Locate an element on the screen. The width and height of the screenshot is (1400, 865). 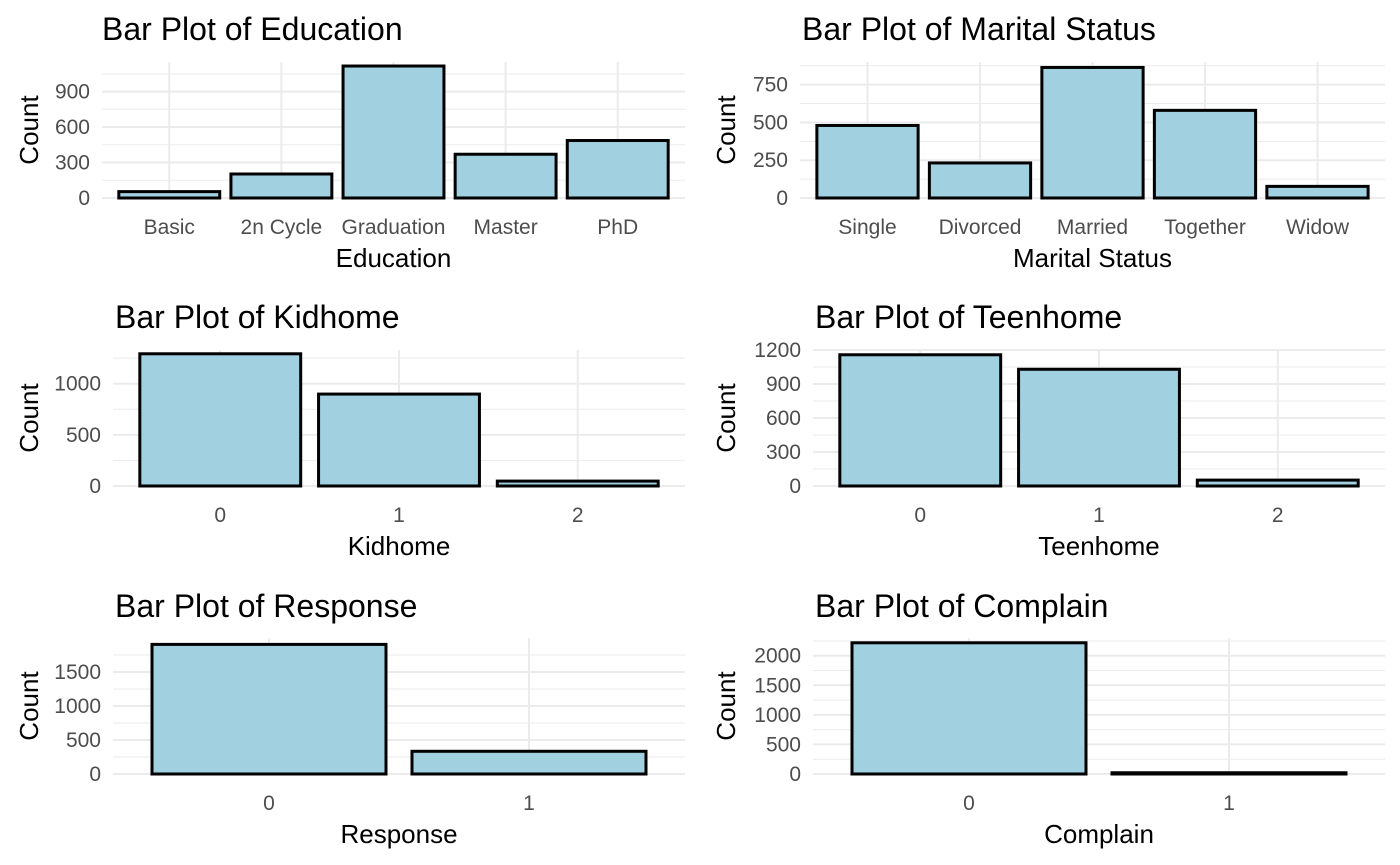
x-axis-title: Marital Status is located at coordinates (1092, 258).